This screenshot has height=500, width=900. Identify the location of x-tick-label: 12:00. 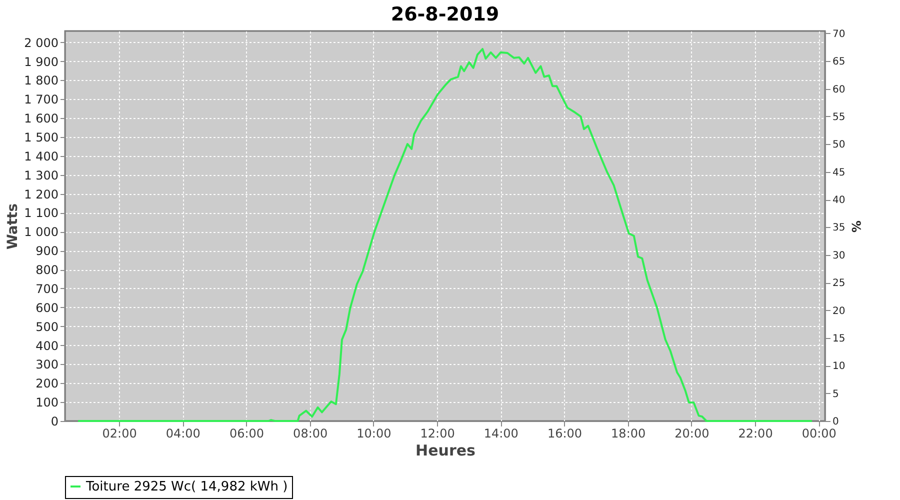
(437, 433).